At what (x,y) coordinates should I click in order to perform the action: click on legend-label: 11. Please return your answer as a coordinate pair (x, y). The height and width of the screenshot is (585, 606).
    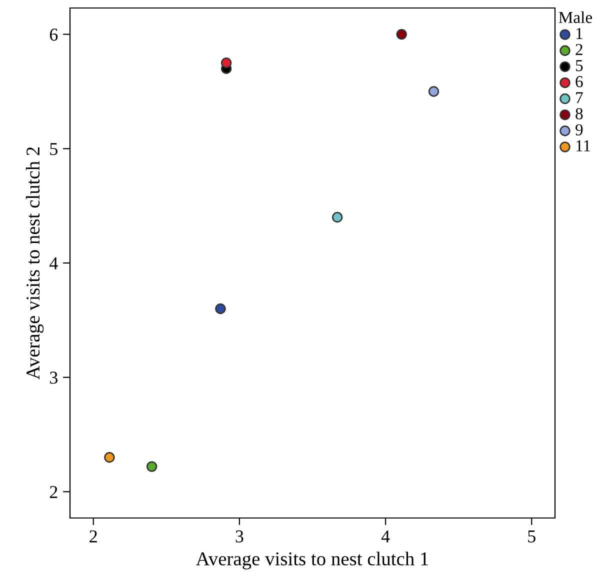
    Looking at the image, I should click on (583, 146).